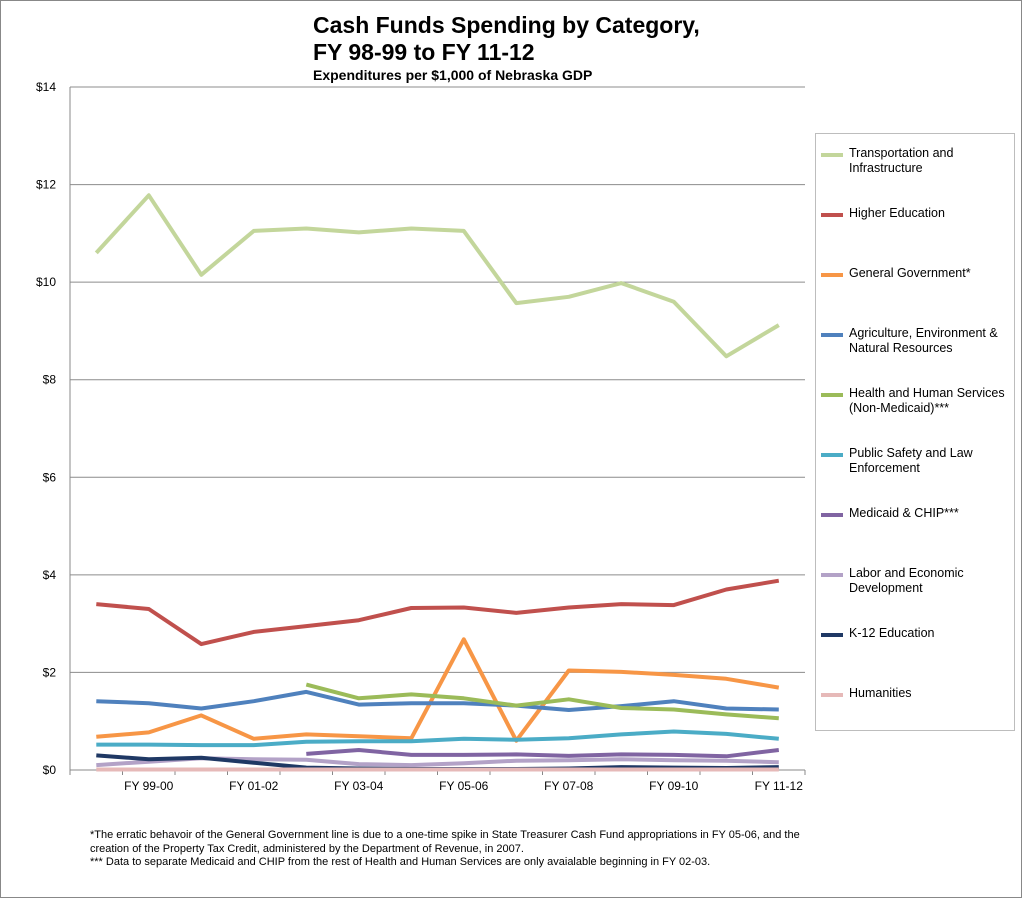 This screenshot has height=900, width=1024. Describe the element at coordinates (892, 633) in the screenshot. I see `legend-label: K-12 Education` at that location.